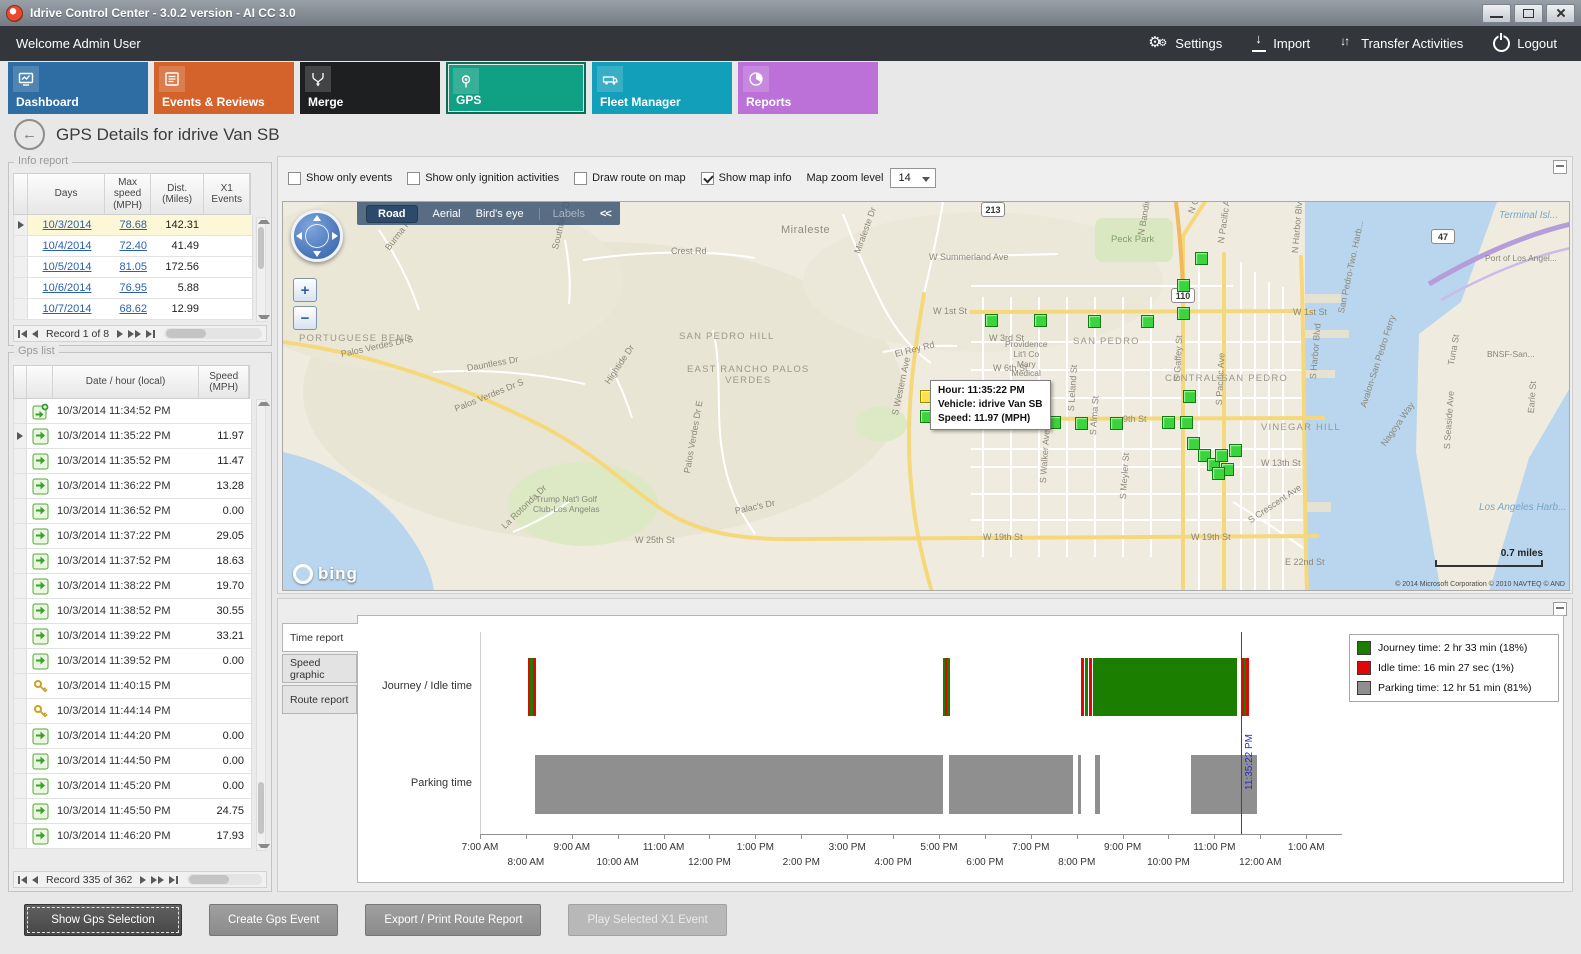  What do you see at coordinates (340, 178) in the screenshot?
I see `checkbox-show-only-events: Show only events` at bounding box center [340, 178].